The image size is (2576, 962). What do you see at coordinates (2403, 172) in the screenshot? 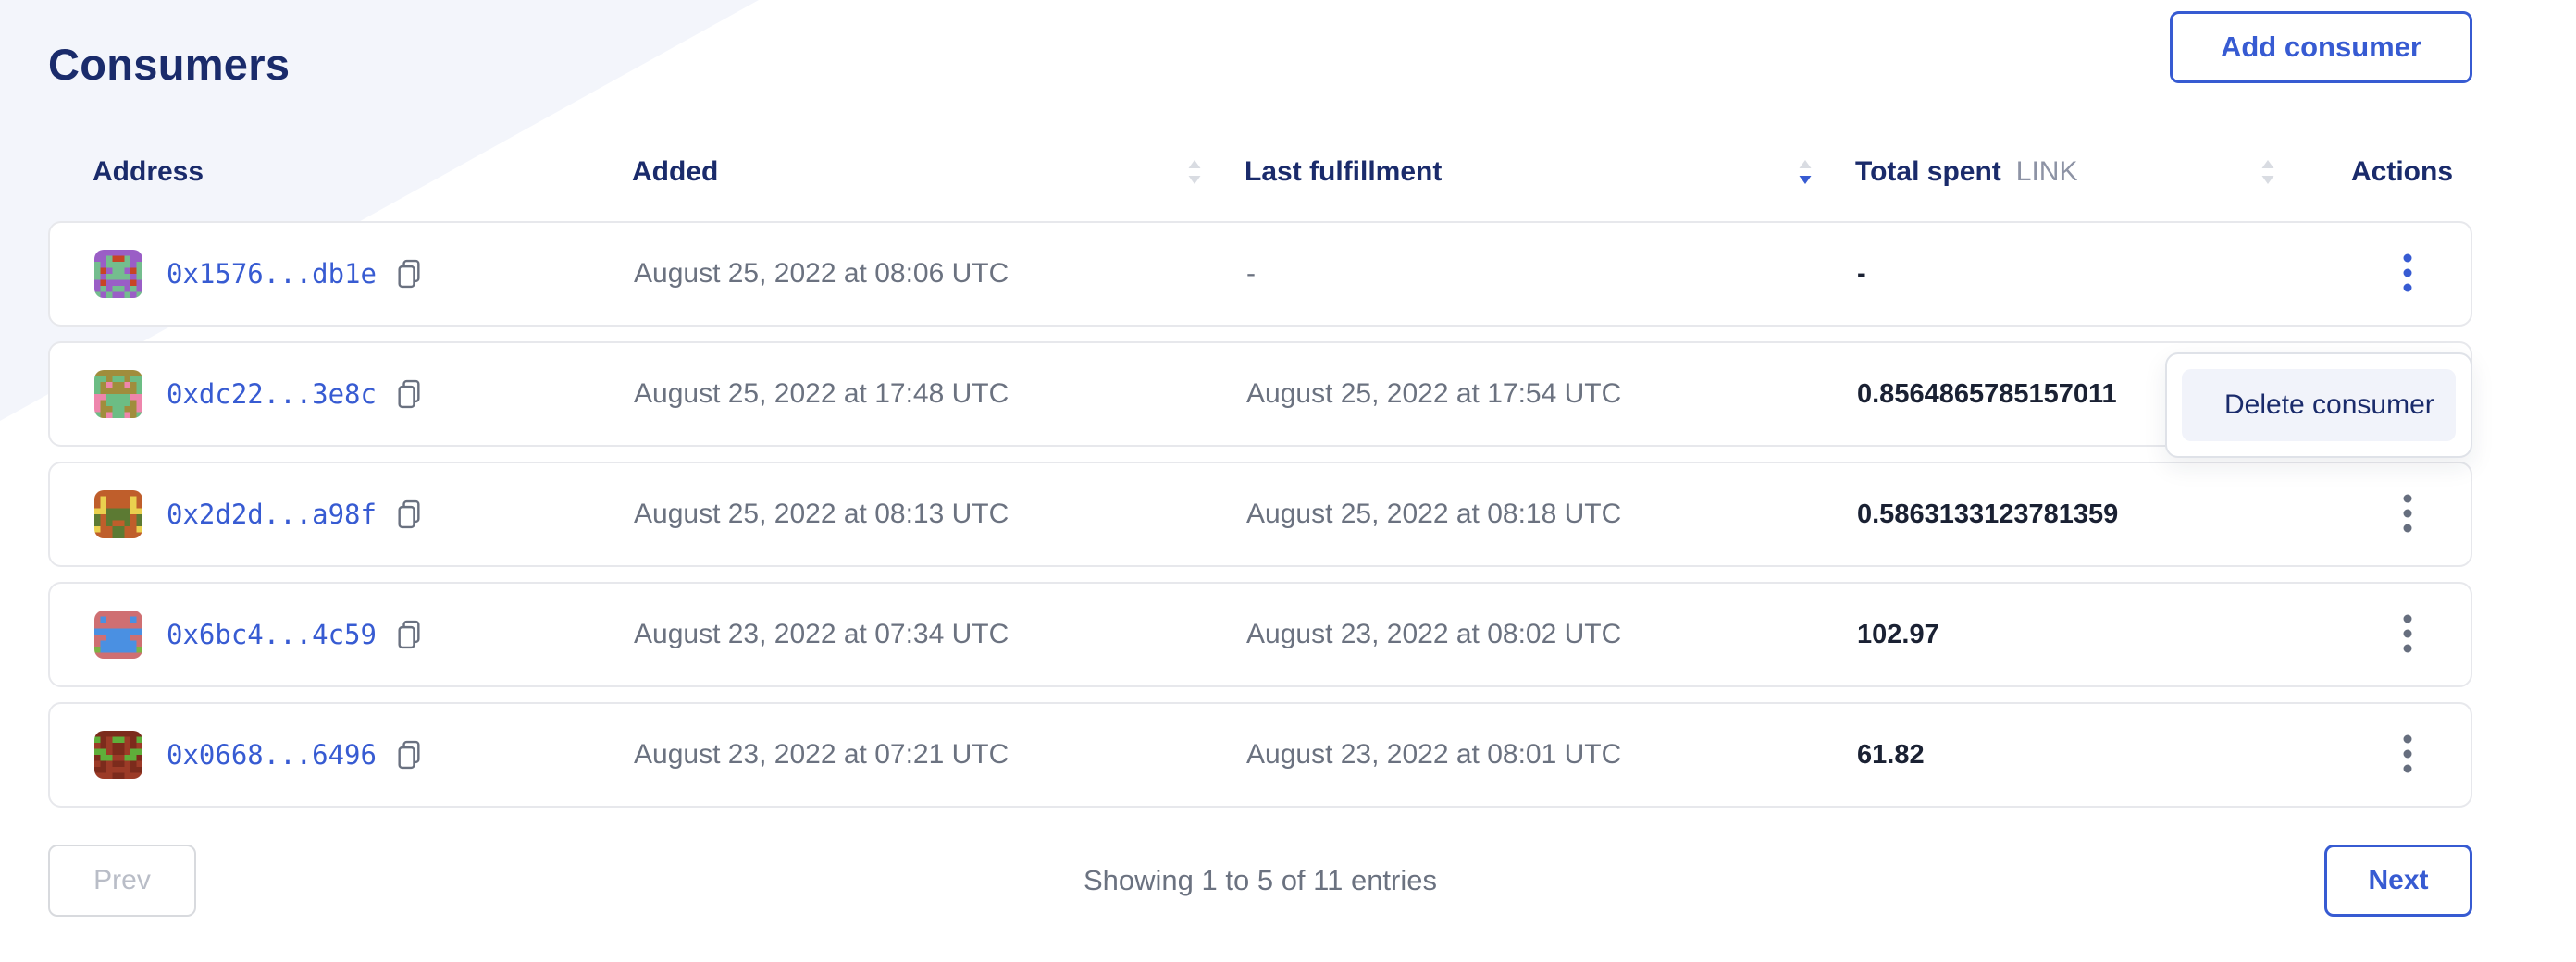
I see `column-label: Actions` at bounding box center [2403, 172].